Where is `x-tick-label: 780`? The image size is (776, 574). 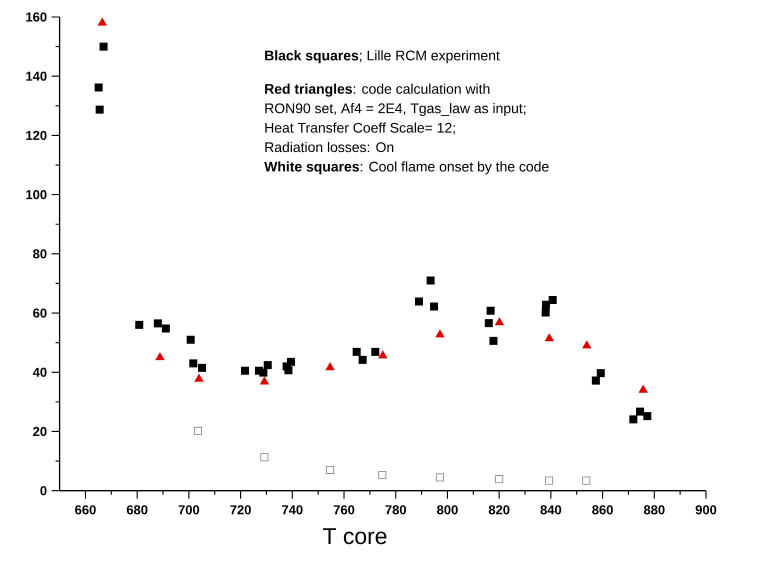
x-tick-label: 780 is located at coordinates (395, 509).